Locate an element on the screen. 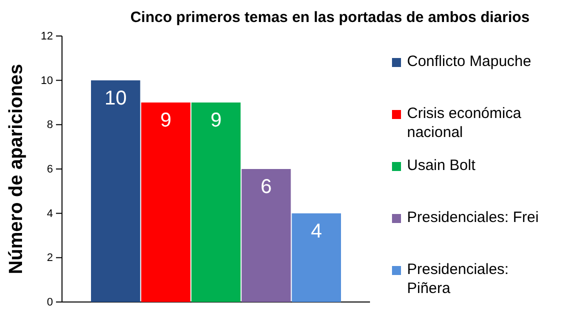  legend-label: Presidenciales: Piñera is located at coordinates (458, 279).